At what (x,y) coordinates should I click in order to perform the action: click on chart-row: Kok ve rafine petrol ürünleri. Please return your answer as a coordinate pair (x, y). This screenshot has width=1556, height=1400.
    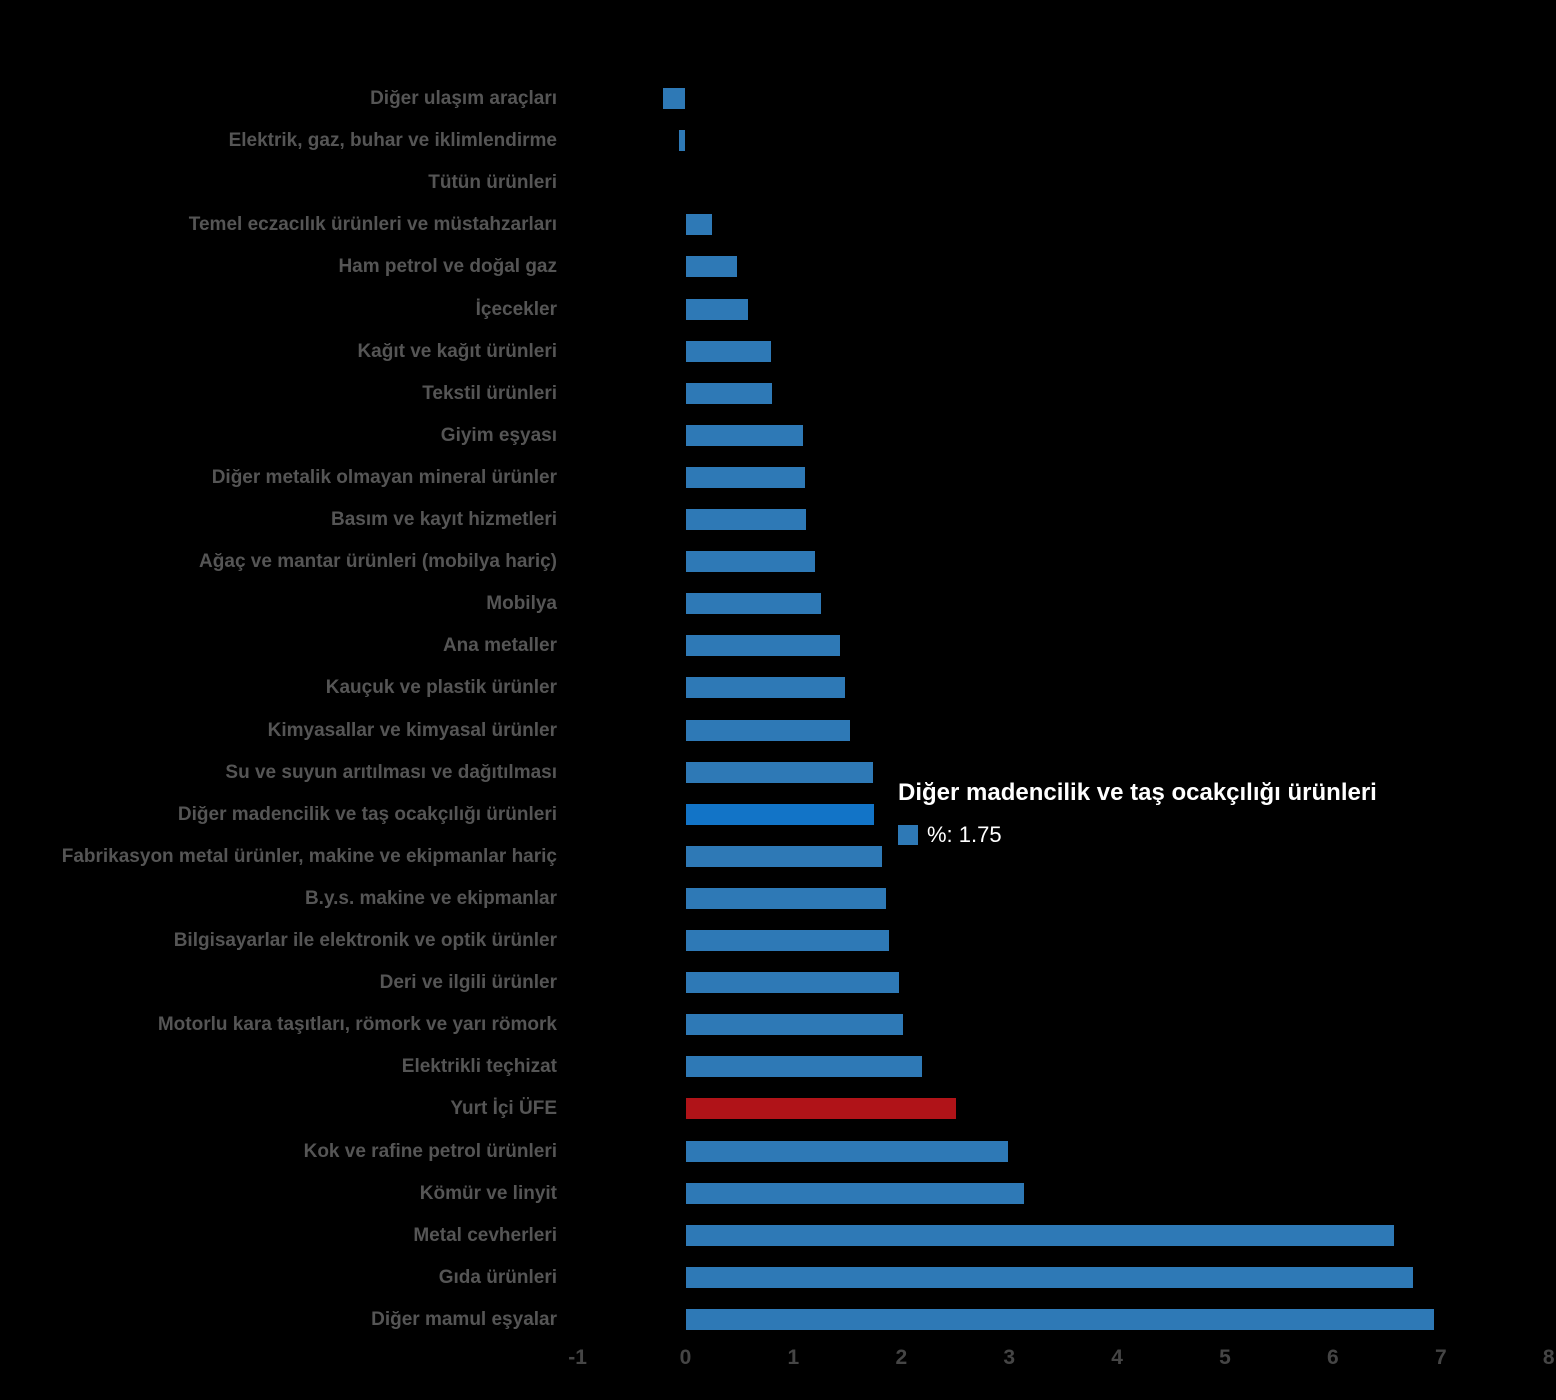
    Looking at the image, I should click on (778, 1152).